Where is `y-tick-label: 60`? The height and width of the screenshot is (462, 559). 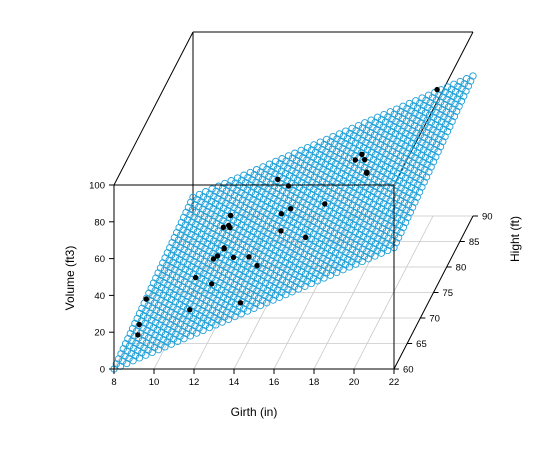 y-tick-label: 60 is located at coordinates (408, 370).